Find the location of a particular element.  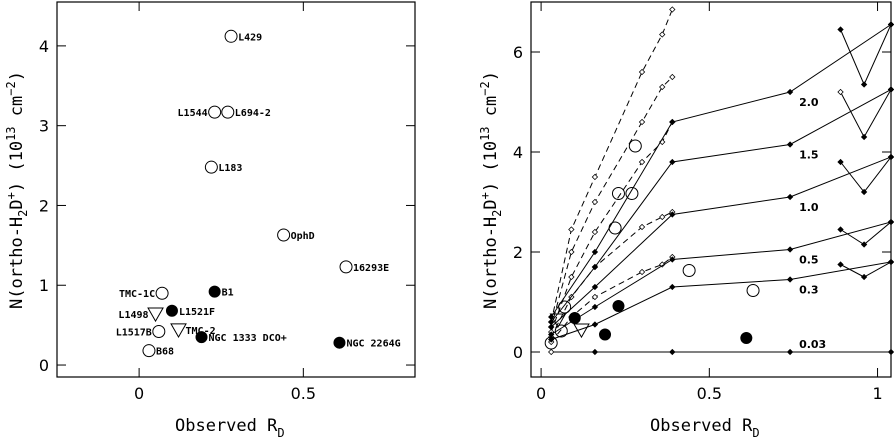

left-point-ophd is located at coordinates (284, 235).